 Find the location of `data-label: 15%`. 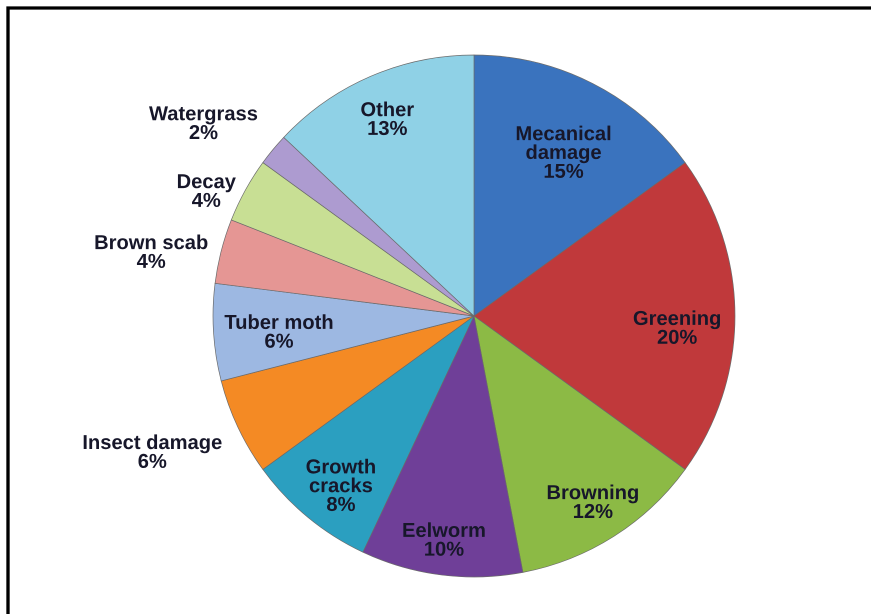

data-label: 15% is located at coordinates (564, 171).